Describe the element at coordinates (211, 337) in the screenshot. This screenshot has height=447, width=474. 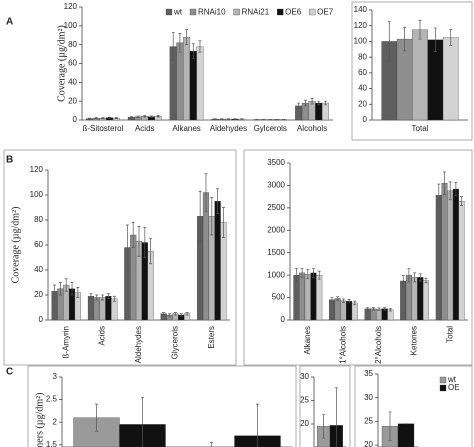
I see `x-tick-label: Esters` at that location.